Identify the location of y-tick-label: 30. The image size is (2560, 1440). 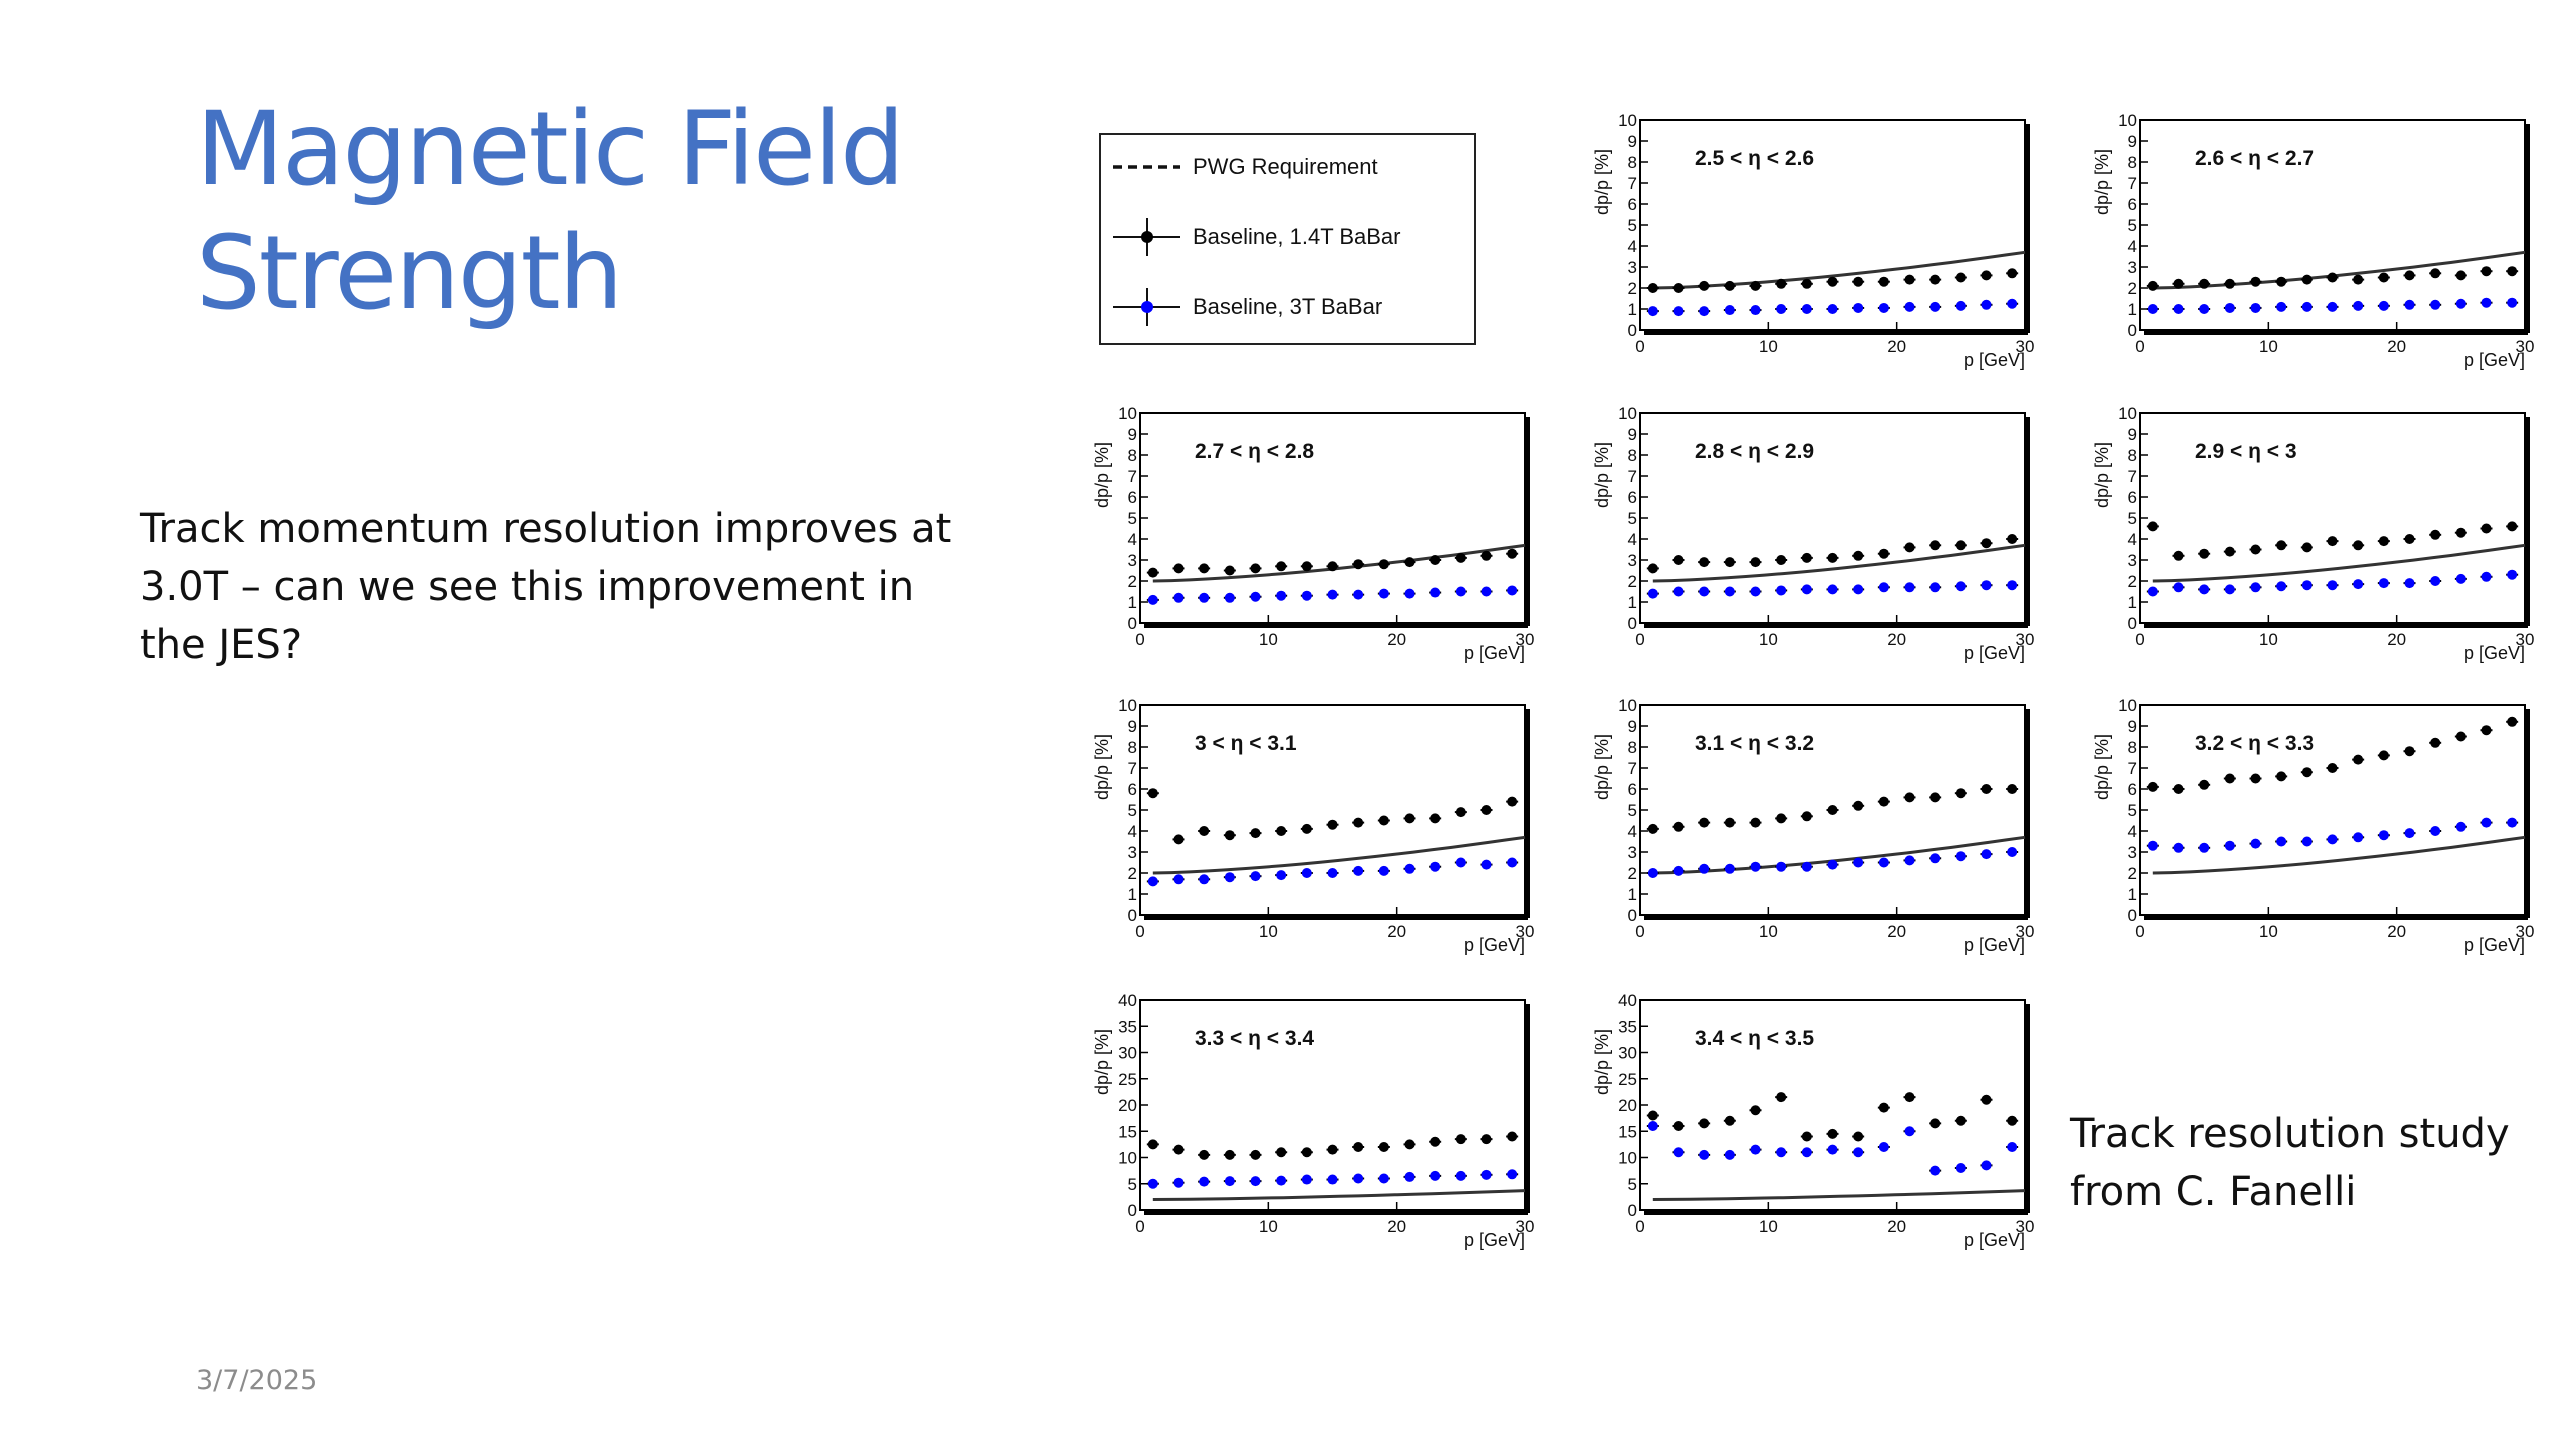
(1627, 1053).